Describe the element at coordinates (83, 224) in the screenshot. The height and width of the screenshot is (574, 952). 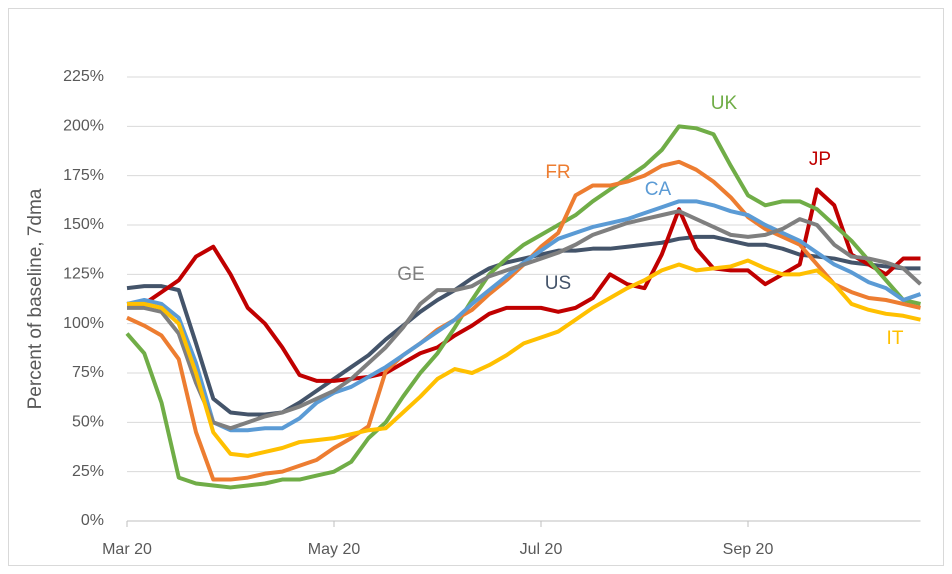
I see `y-tick-label: 150%` at that location.